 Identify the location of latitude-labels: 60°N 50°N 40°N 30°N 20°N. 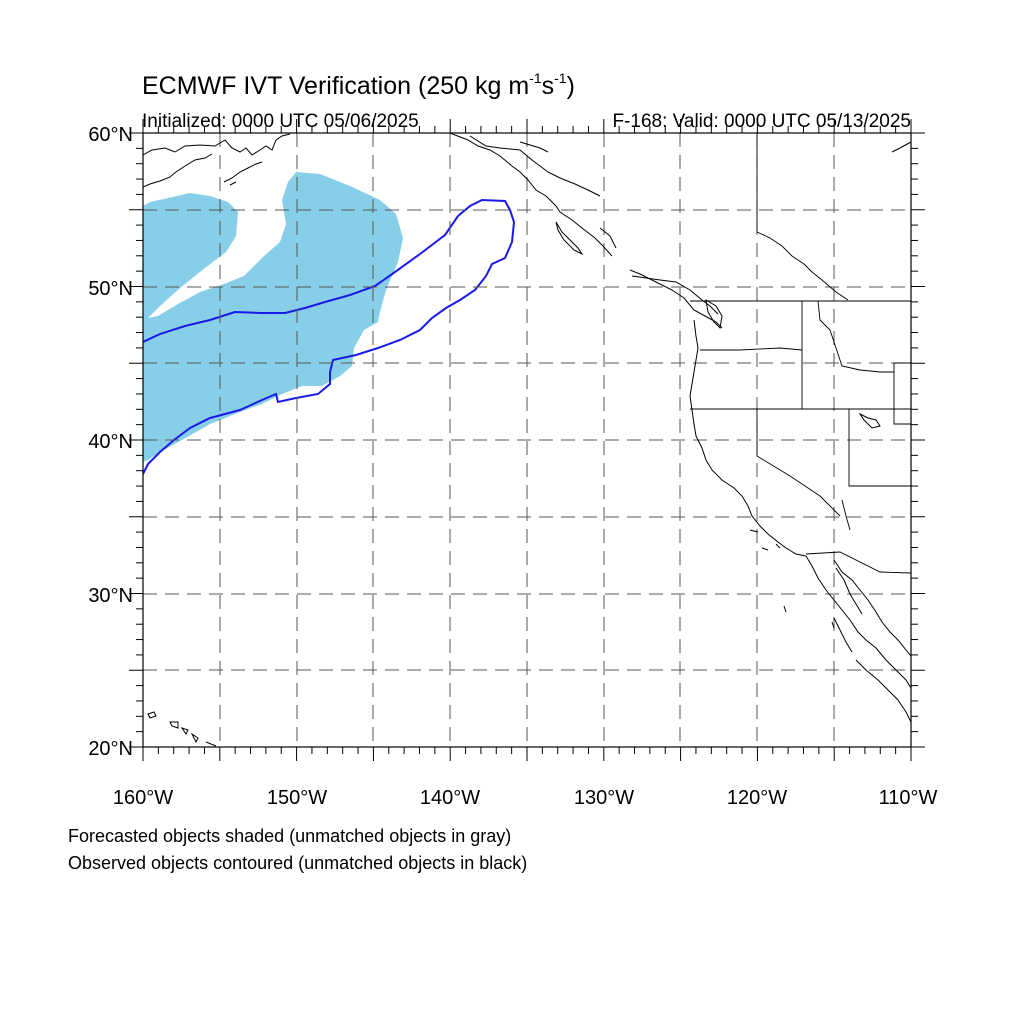
(110, 442).